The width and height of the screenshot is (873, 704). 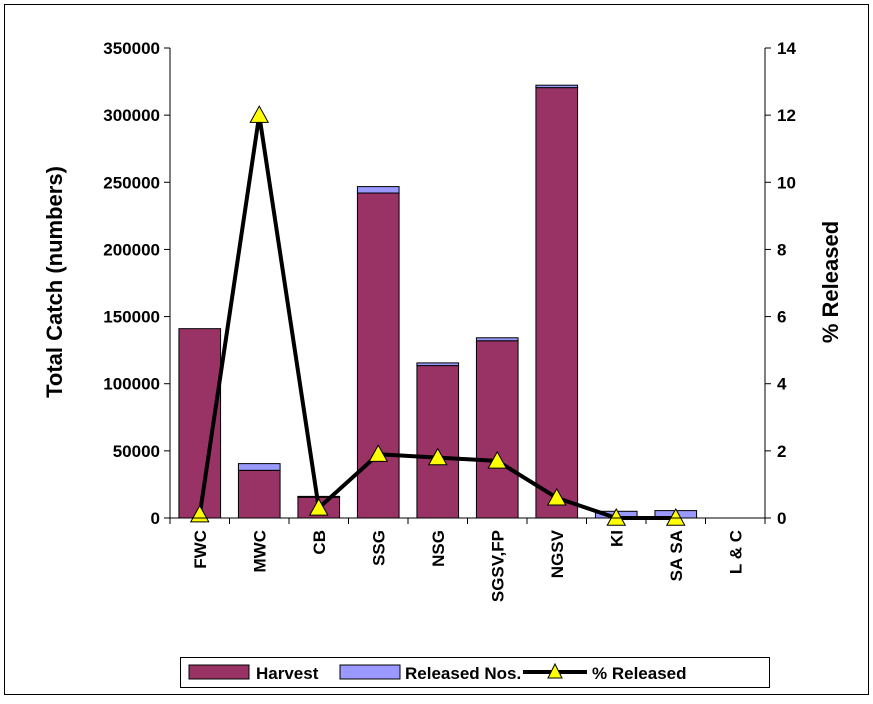 What do you see at coordinates (131, 182) in the screenshot?
I see `y-tick-label: 250000` at bounding box center [131, 182].